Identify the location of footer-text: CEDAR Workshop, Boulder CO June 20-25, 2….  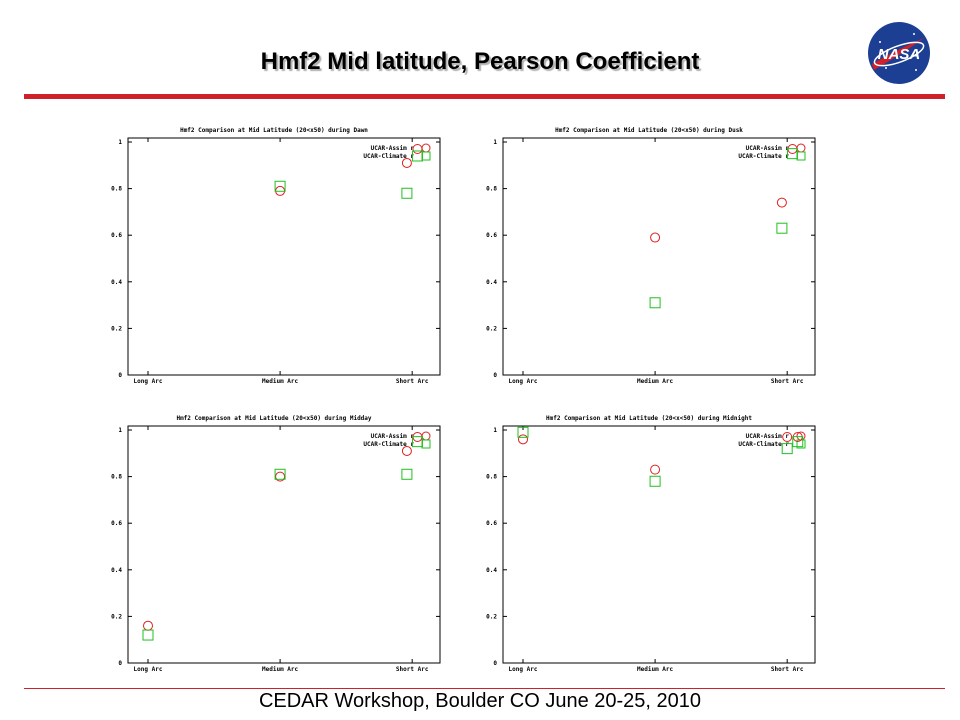
(480, 701).